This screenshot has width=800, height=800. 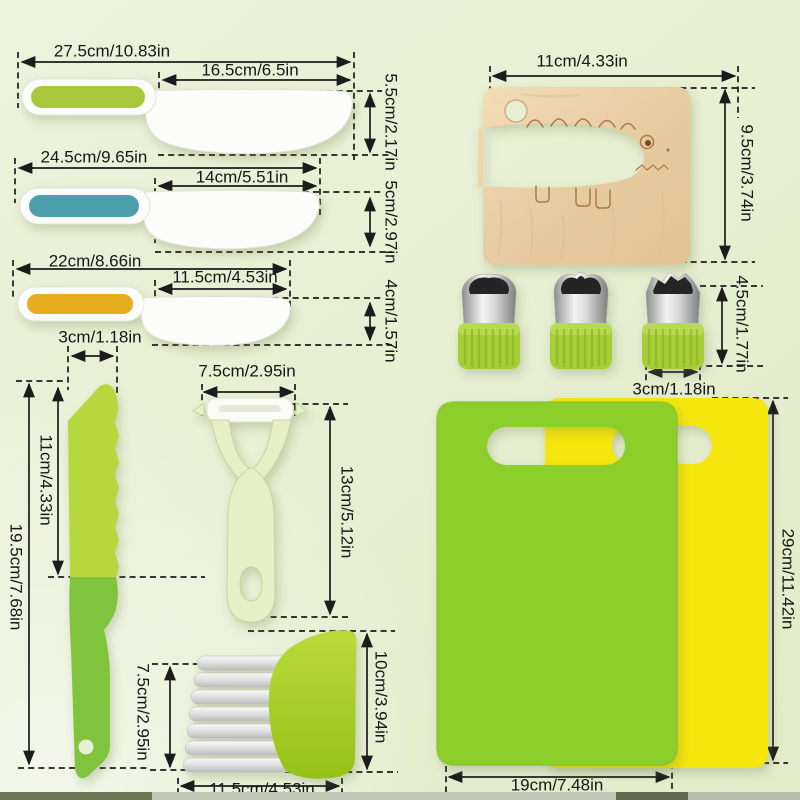 What do you see at coordinates (84, 206) in the screenshot?
I see `knife-medium-grip` at bounding box center [84, 206].